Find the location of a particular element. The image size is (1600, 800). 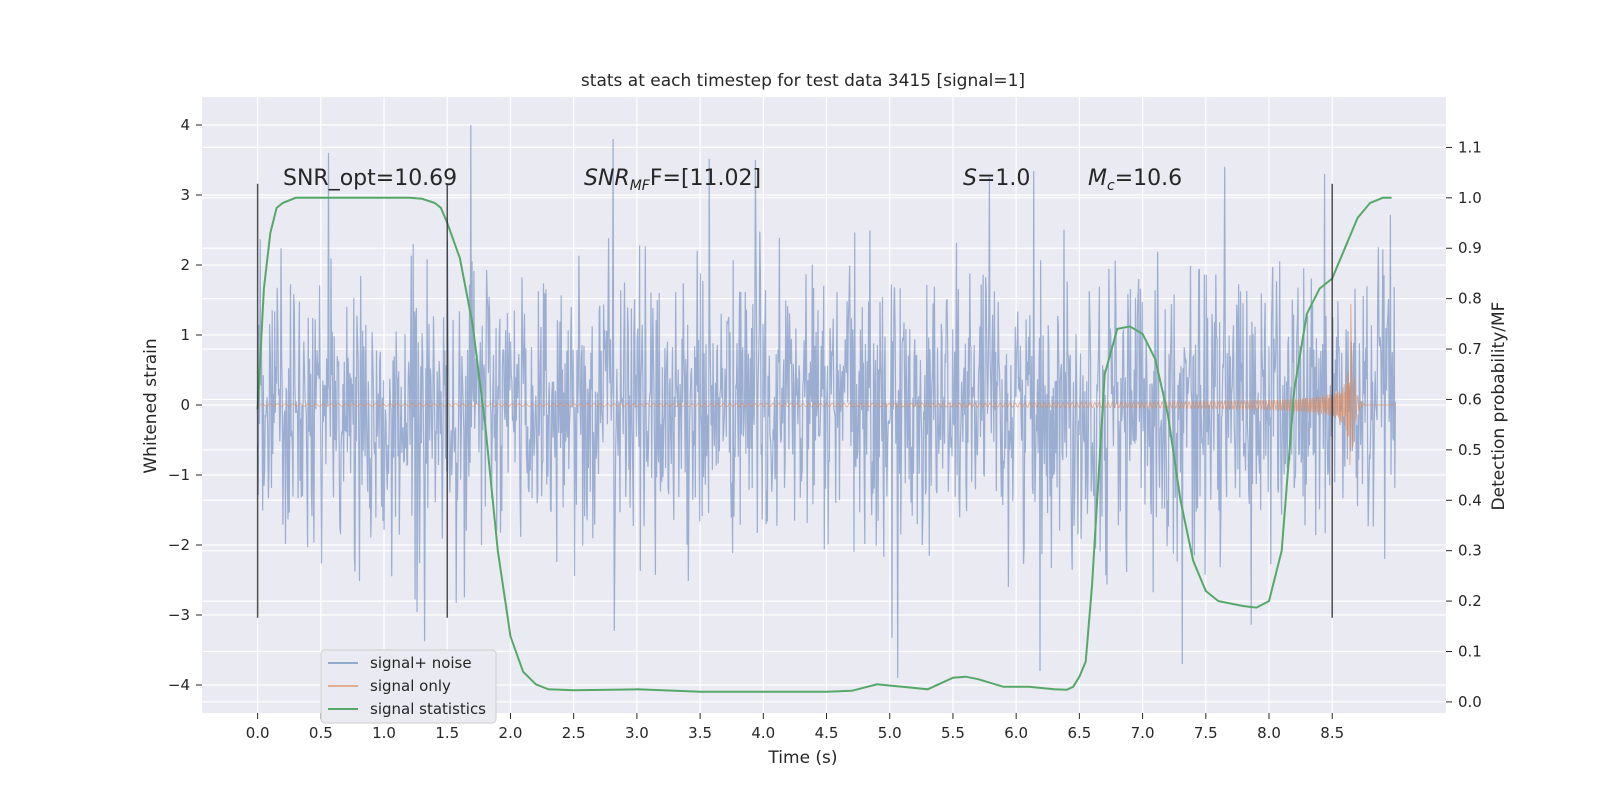

y-tick-label: −1 is located at coordinates (179, 475).